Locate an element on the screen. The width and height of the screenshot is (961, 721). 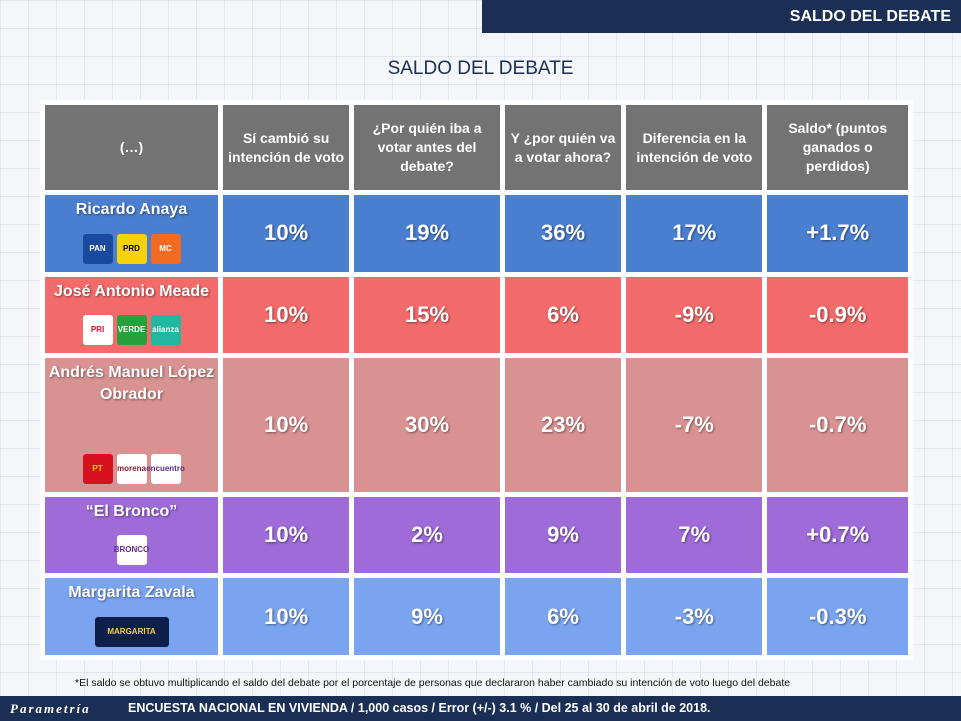
candidate-cell: Ricardo Anaya PAN PRD MC is located at coordinates (131, 233).